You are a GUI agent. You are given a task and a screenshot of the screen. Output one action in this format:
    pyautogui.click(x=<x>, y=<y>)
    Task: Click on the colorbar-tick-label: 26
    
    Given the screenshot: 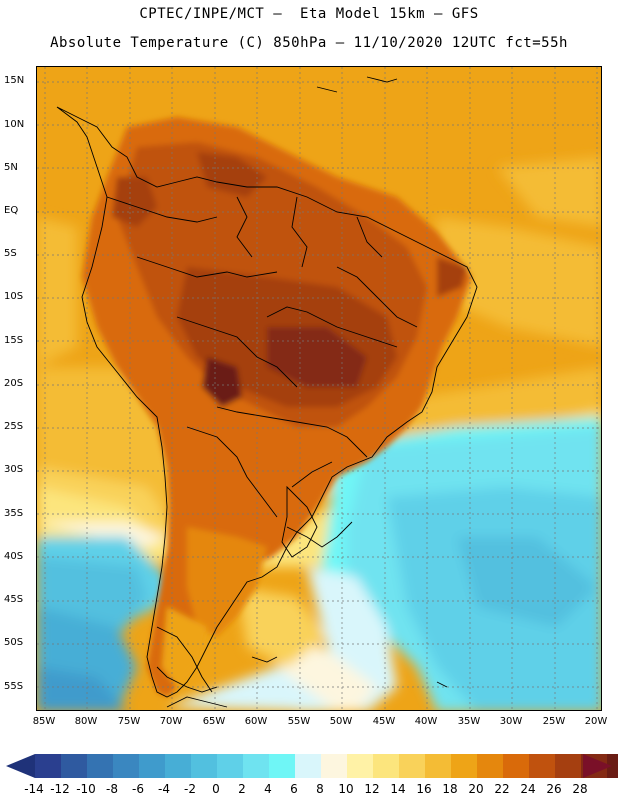 What is the action you would take?
    pyautogui.click(x=554, y=789)
    